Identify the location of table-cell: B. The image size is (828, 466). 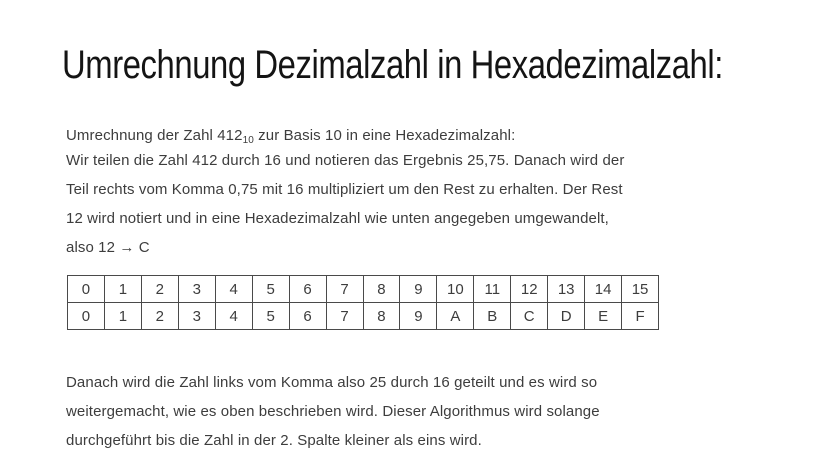
(492, 316).